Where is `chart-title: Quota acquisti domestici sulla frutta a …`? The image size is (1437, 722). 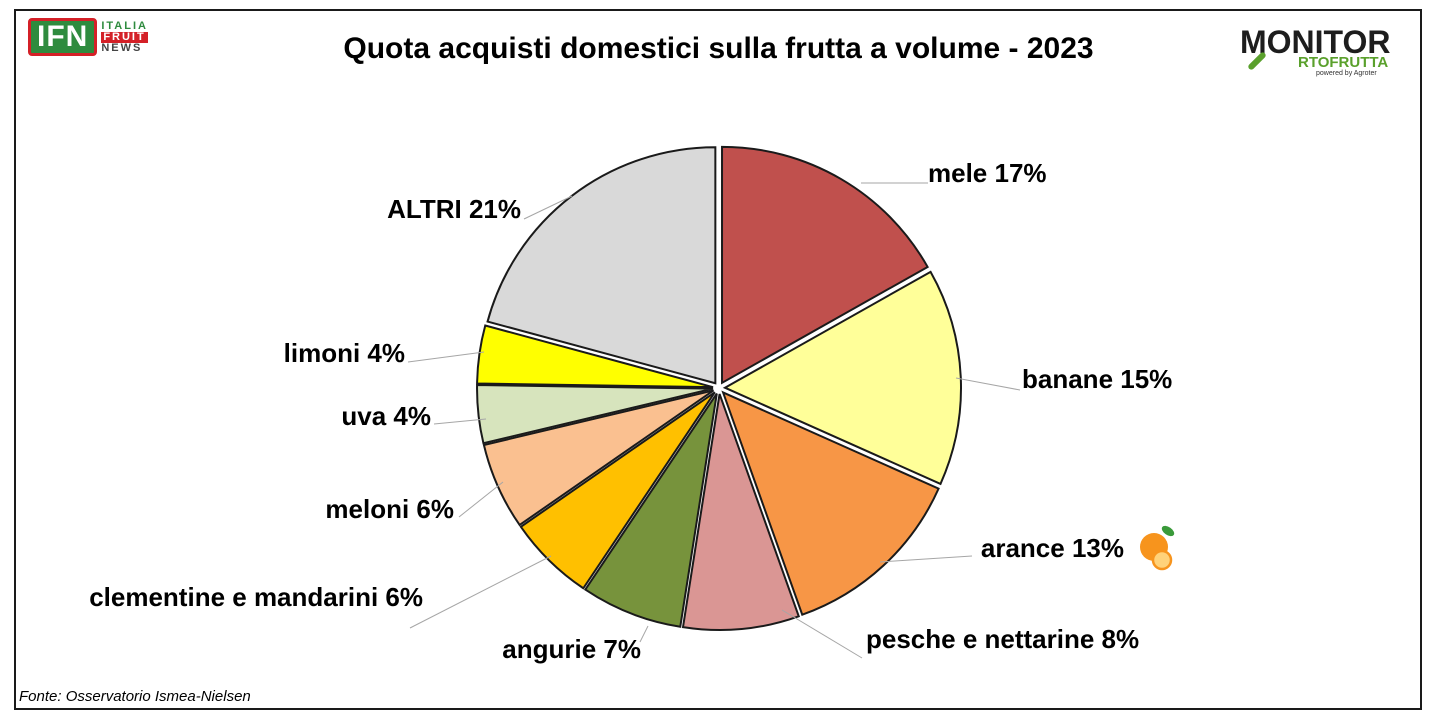 chart-title: Quota acquisti domestici sulla frutta a … is located at coordinates (718, 48).